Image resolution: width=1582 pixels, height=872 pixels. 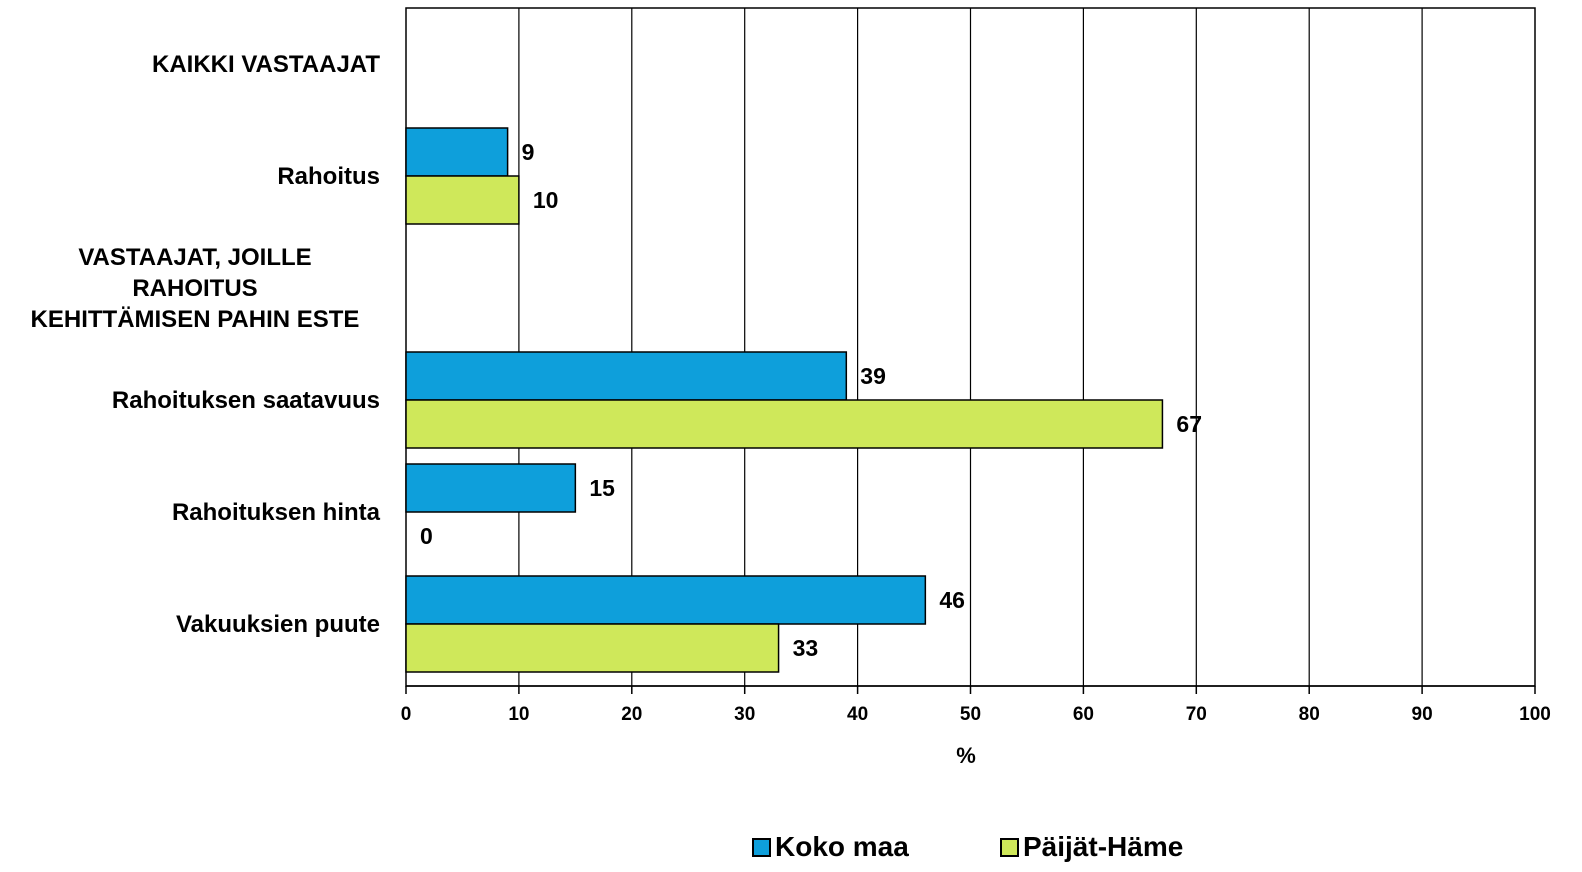 I want to click on data-label-0-5: 46, so click(x=952, y=600).